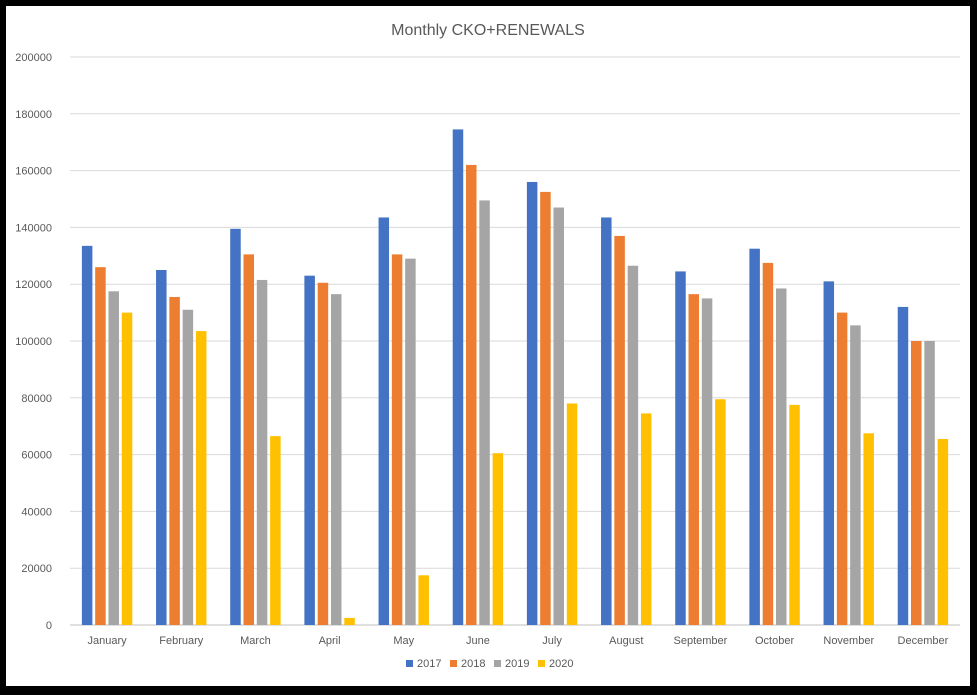 The width and height of the screenshot is (977, 695). I want to click on y-tick-label: 200000, so click(33, 58).